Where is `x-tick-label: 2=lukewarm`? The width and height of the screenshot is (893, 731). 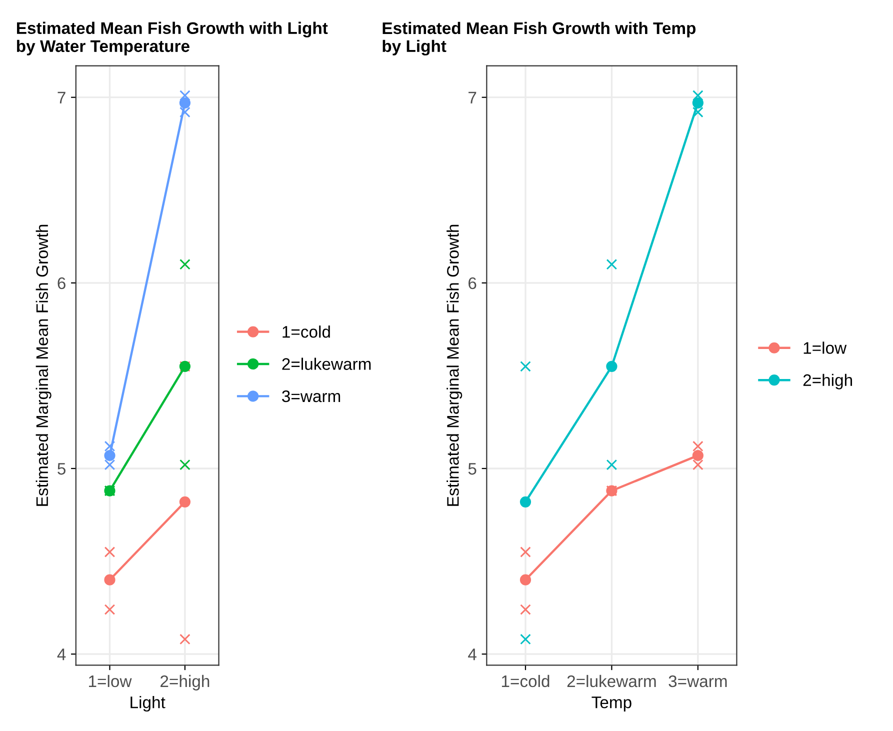 x-tick-label: 2=lukewarm is located at coordinates (611, 681).